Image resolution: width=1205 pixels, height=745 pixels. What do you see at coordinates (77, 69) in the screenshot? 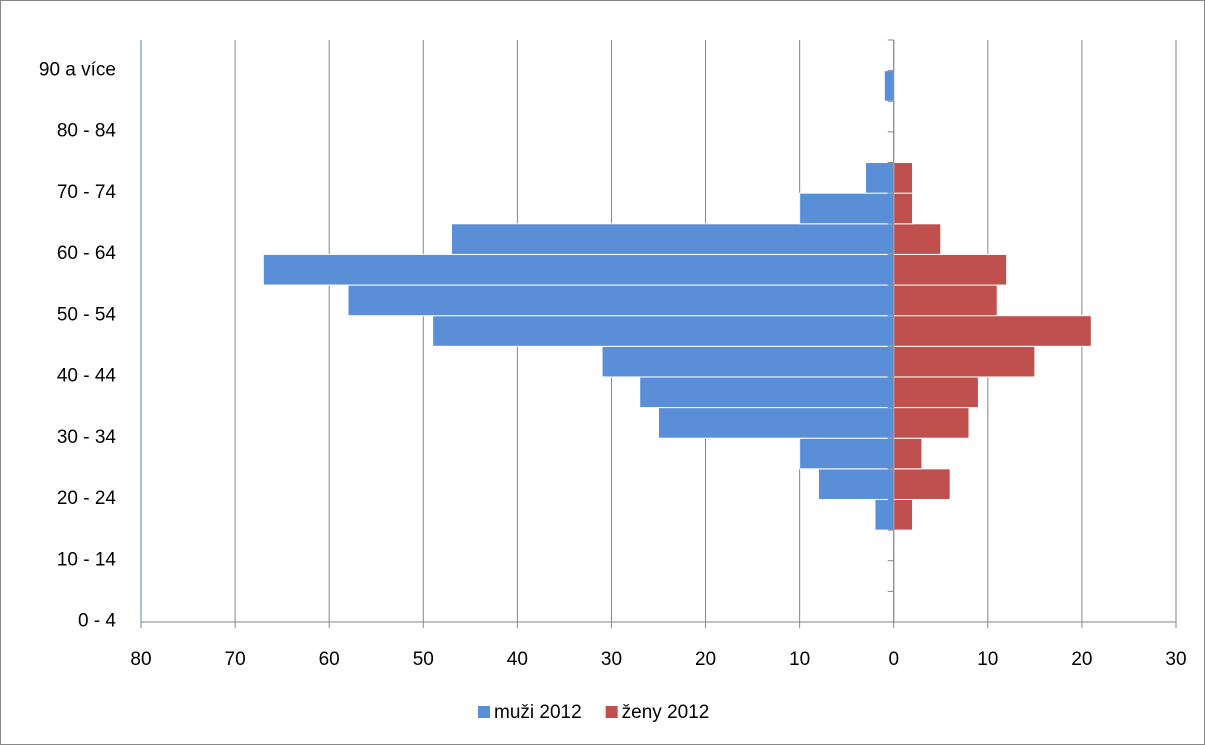
I see `y-tick-label: 90 a více` at bounding box center [77, 69].